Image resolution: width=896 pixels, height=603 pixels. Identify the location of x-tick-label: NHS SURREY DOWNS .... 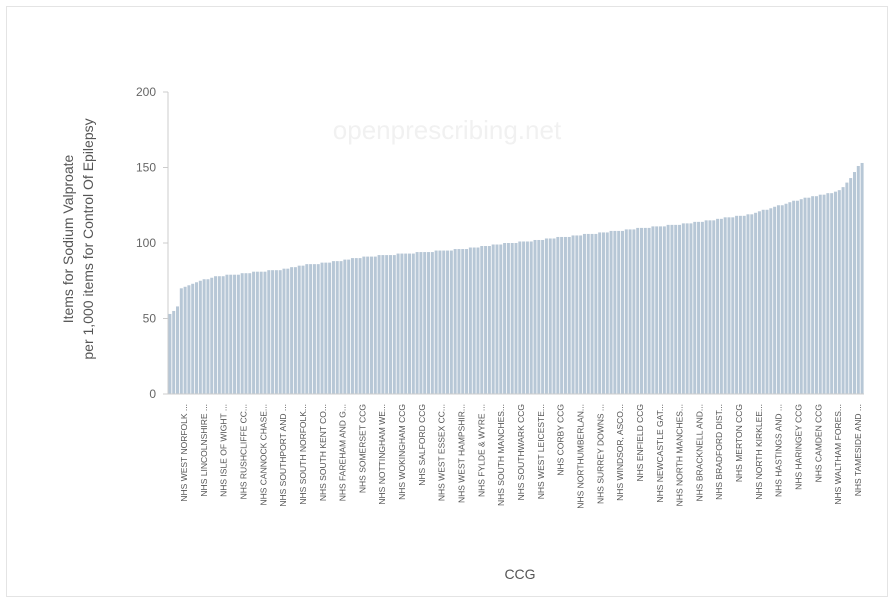
(600, 454).